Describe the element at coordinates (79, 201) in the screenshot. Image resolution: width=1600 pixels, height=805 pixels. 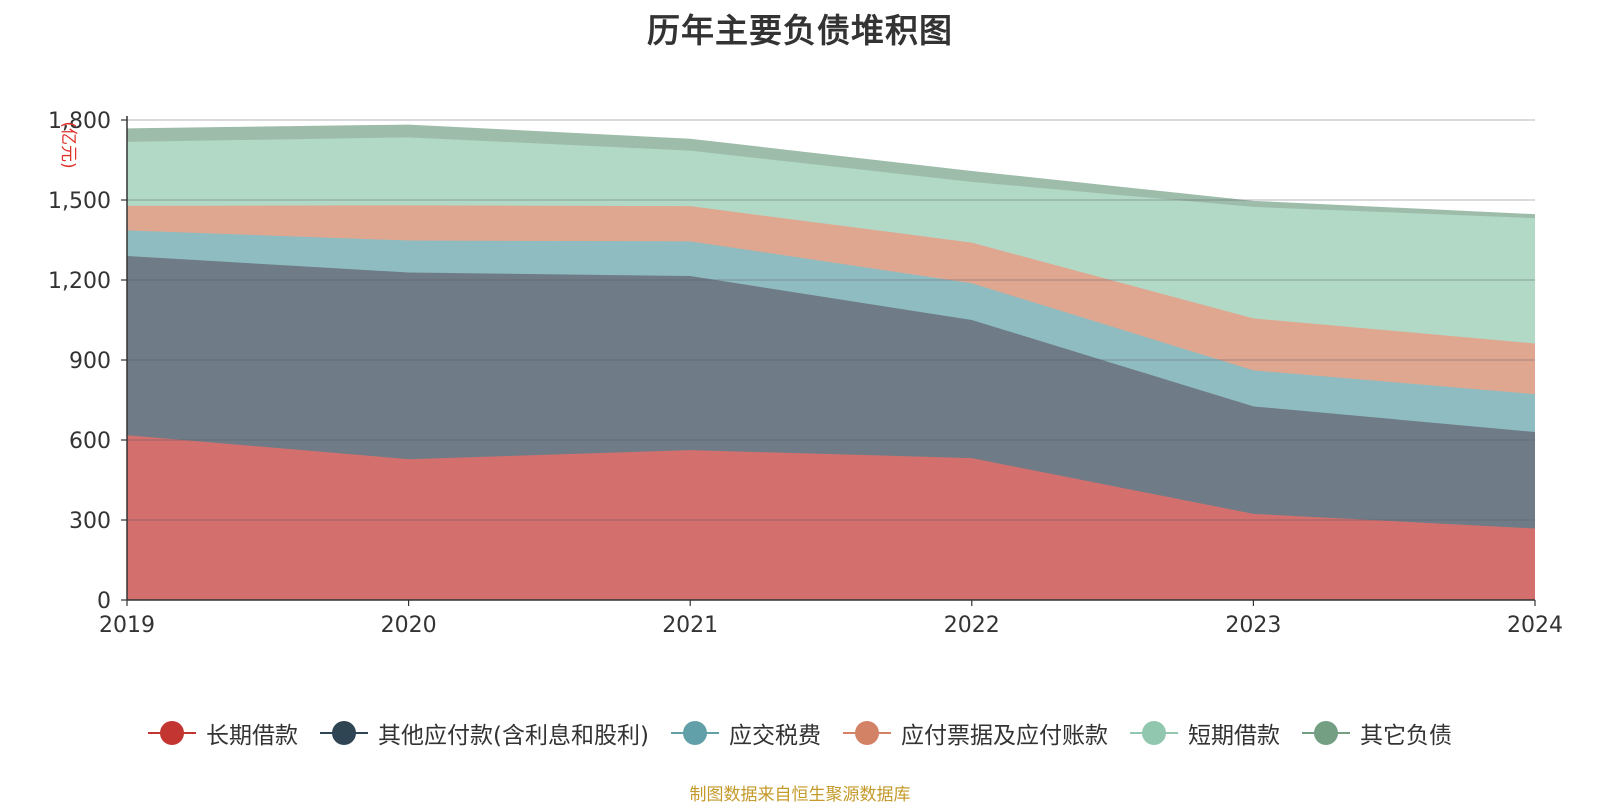
I see `y-tick-label: 1,500` at that location.